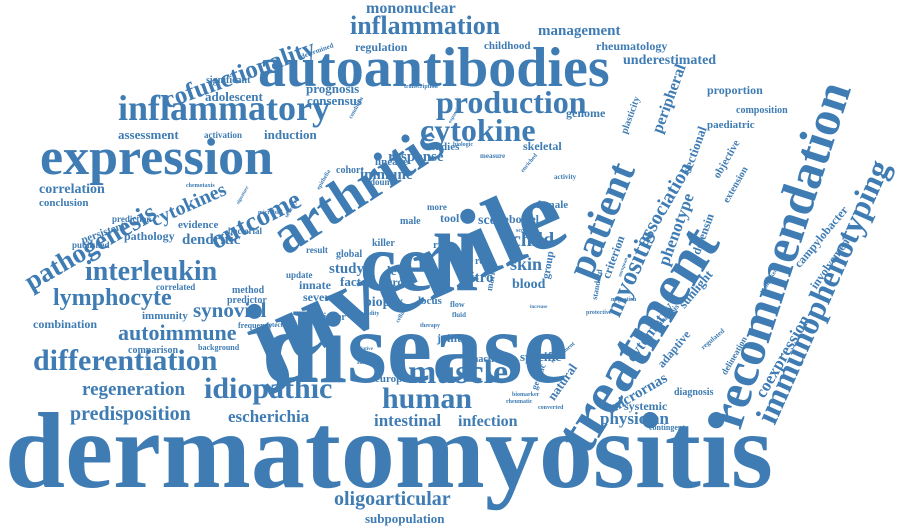 This screenshot has height=526, width=900. What do you see at coordinates (457, 304) in the screenshot?
I see `word-flow: flow` at bounding box center [457, 304].